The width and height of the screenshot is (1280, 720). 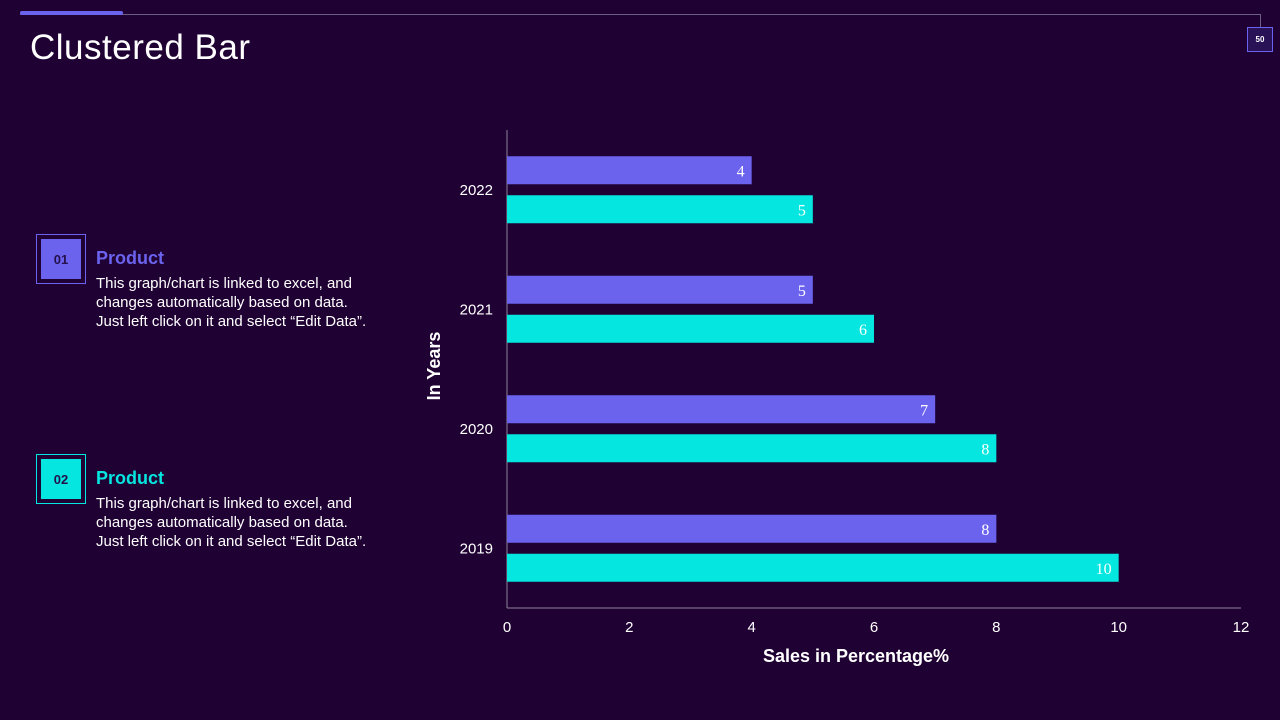 I want to click on bar-data-label: 10, so click(x=1104, y=569).